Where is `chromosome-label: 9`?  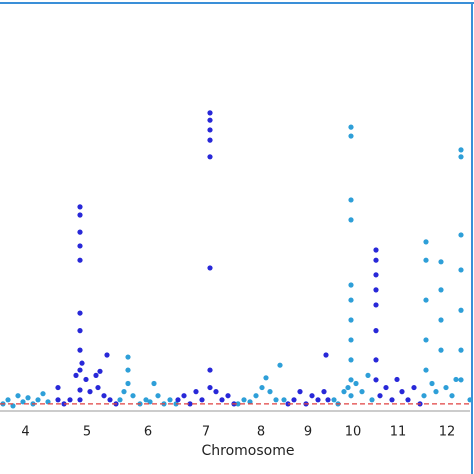 chromosome-label: 9 is located at coordinates (308, 432).